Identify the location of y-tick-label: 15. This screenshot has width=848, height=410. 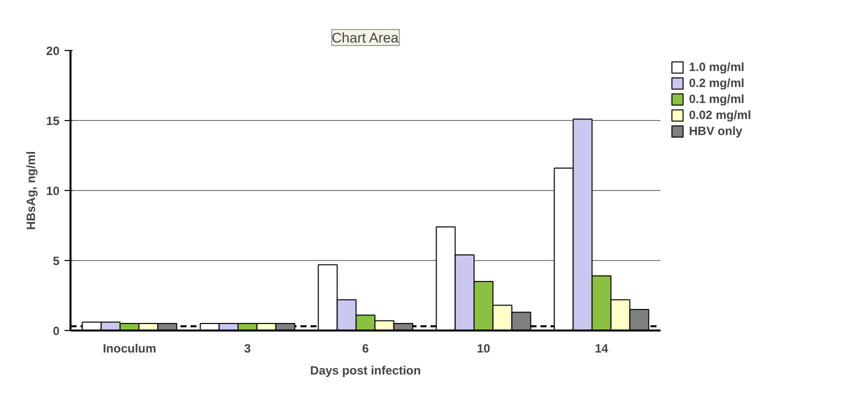
(53, 121).